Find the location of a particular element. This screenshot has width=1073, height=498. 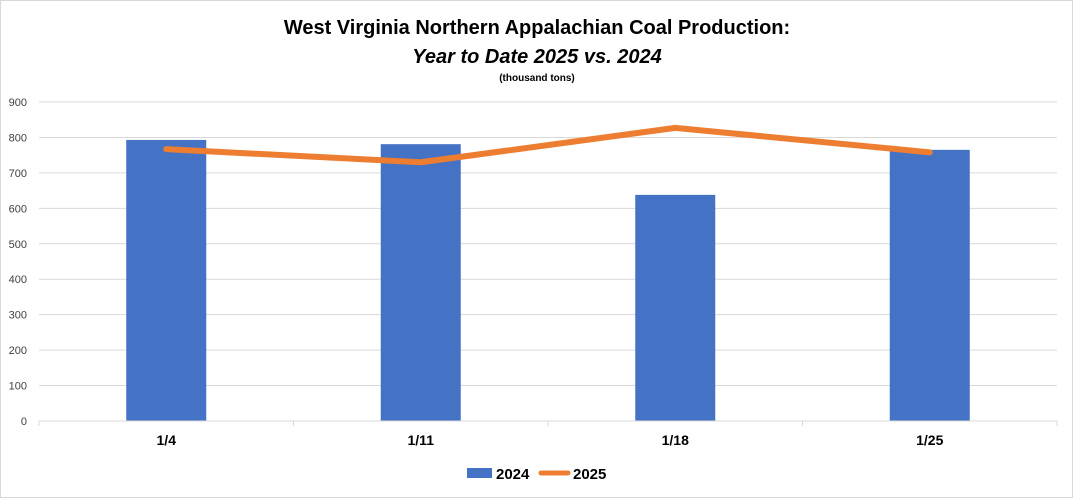

legend-label-2024: 2024 is located at coordinates (513, 474).